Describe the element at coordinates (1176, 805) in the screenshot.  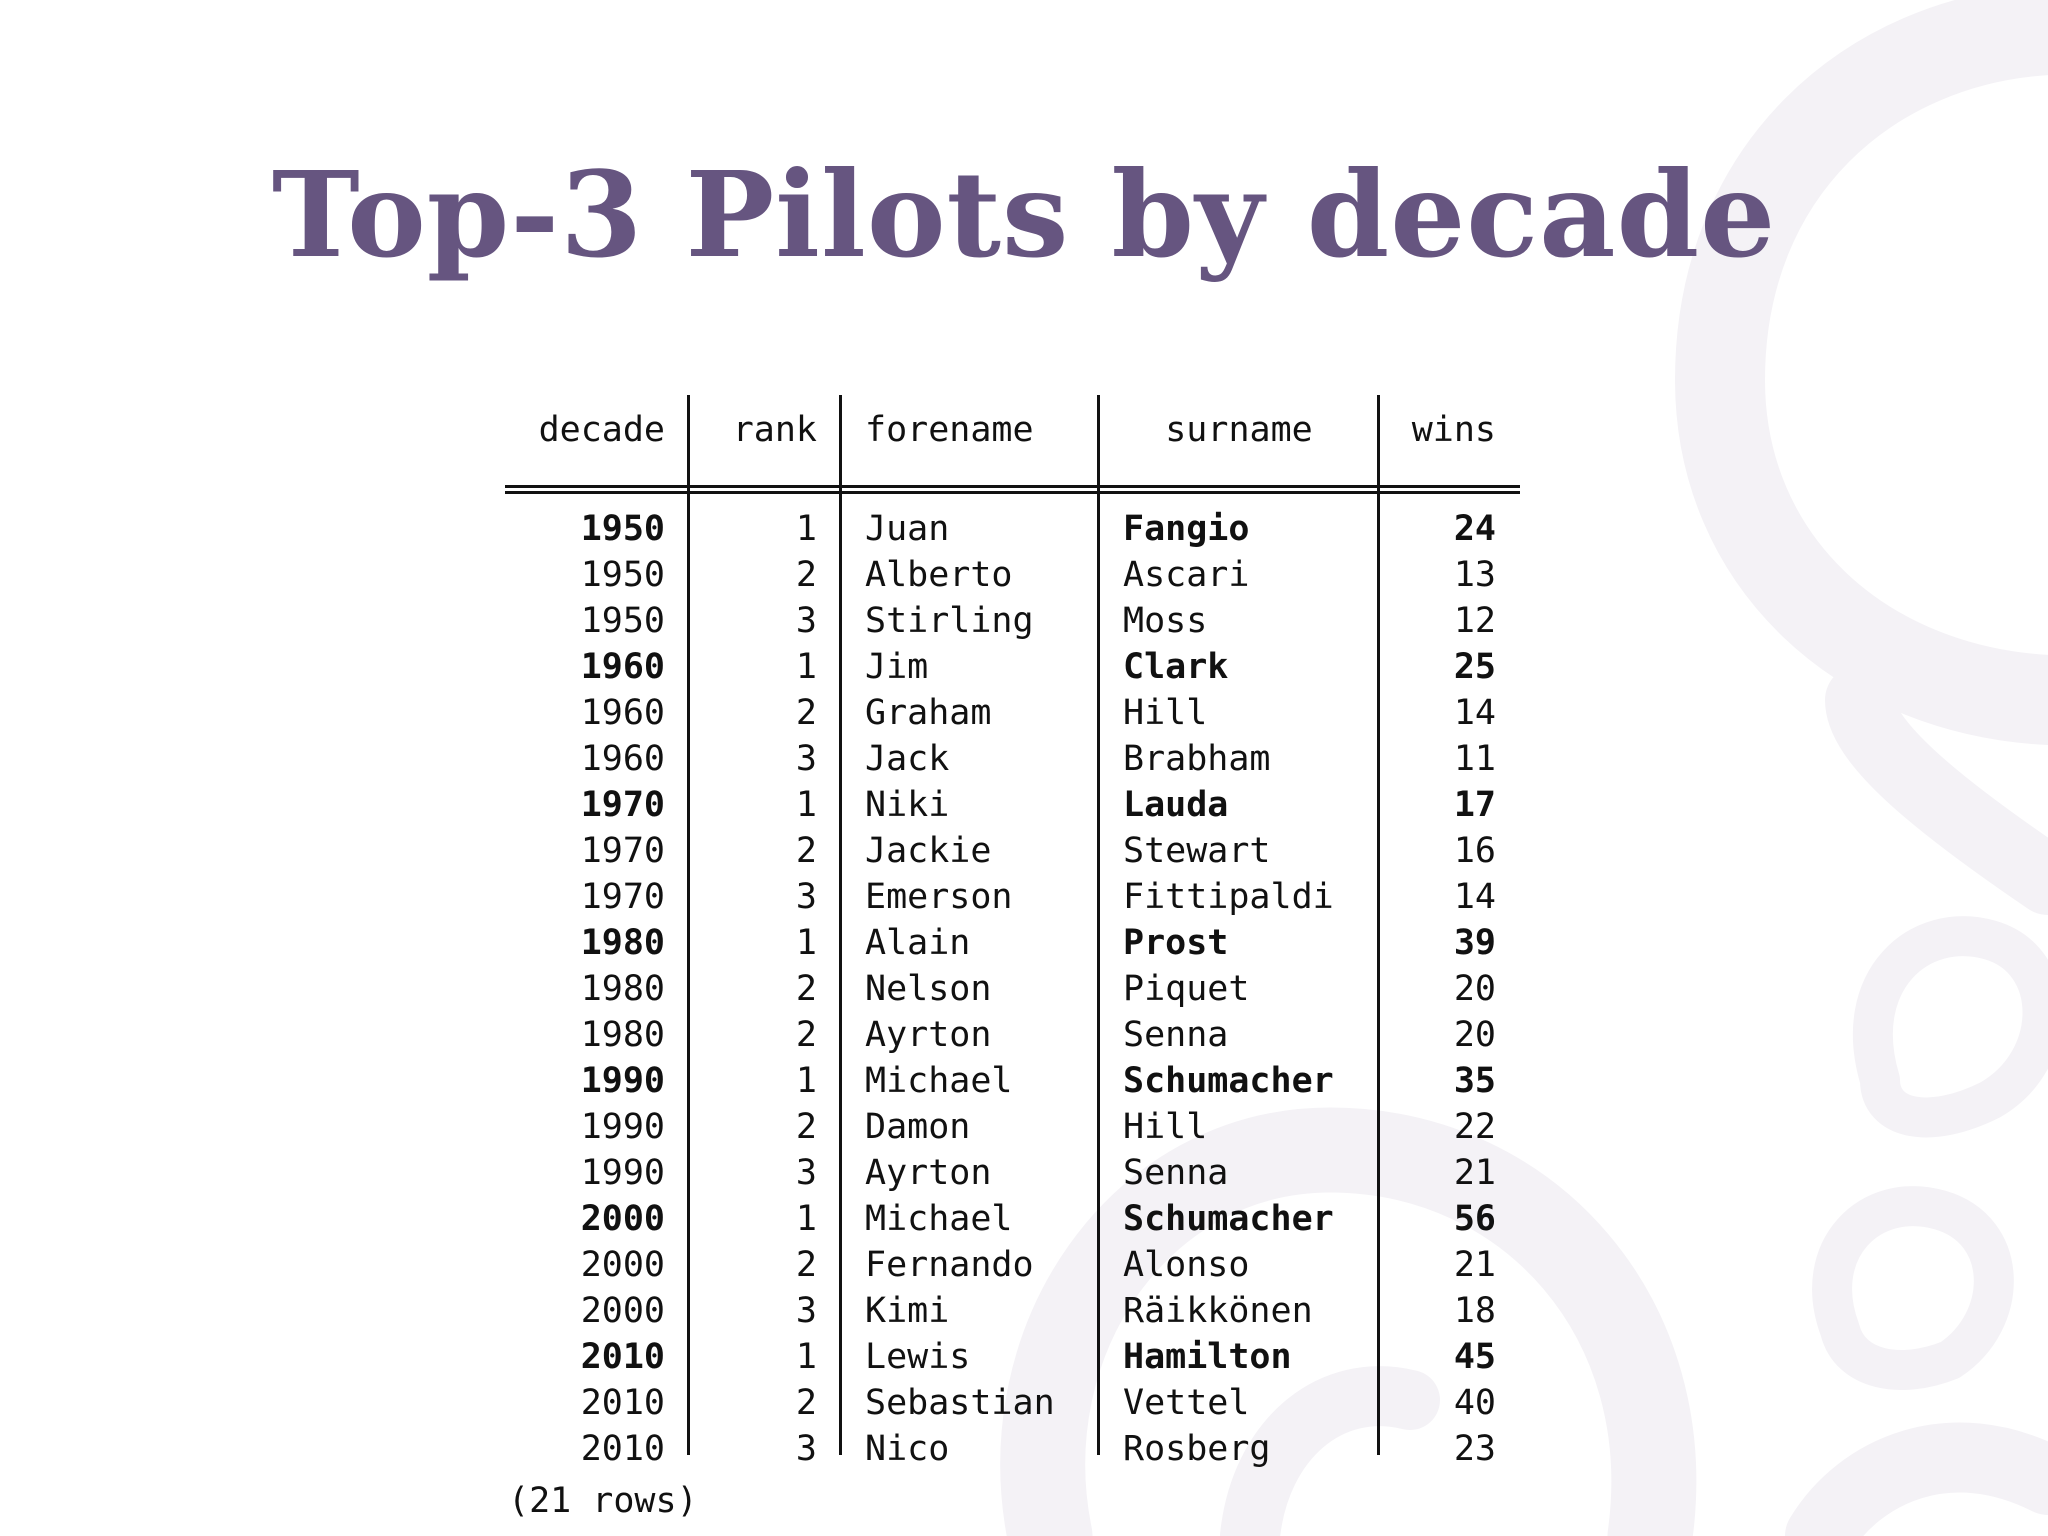
I see `cell-surname: Lauda` at that location.